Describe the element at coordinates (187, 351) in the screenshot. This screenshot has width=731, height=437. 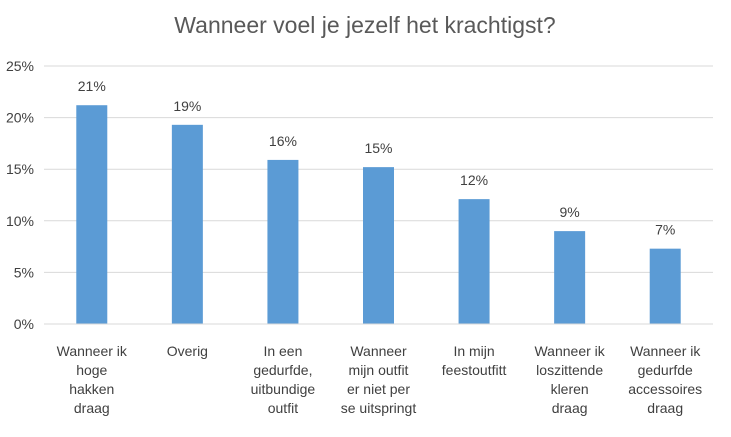
I see `x-category-label: Overig` at that location.